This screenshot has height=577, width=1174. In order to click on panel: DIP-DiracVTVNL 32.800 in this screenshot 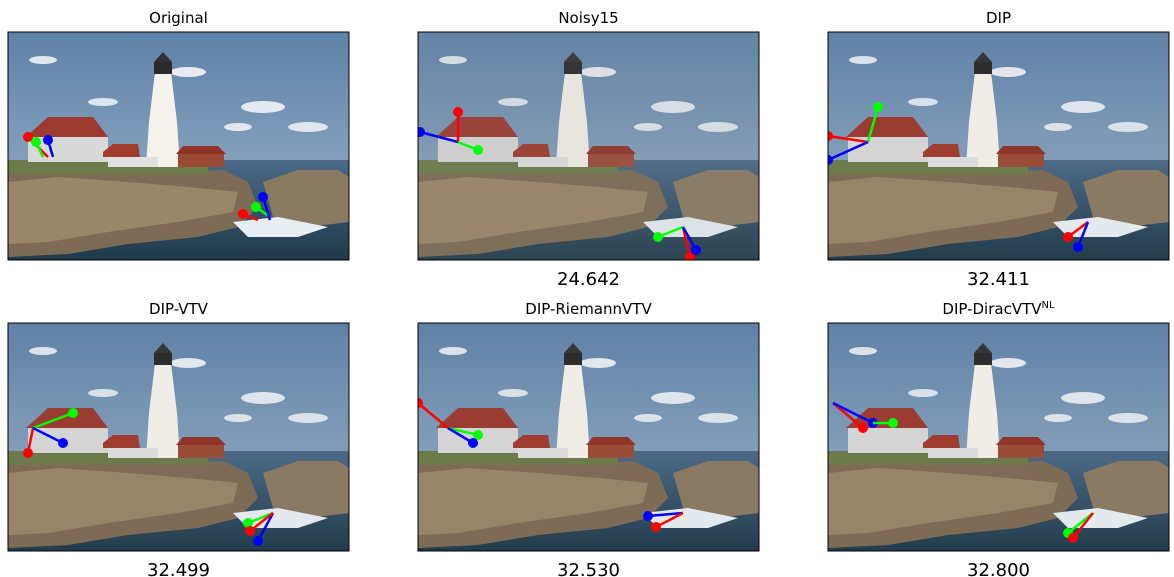, I will do `click(998, 438)`.